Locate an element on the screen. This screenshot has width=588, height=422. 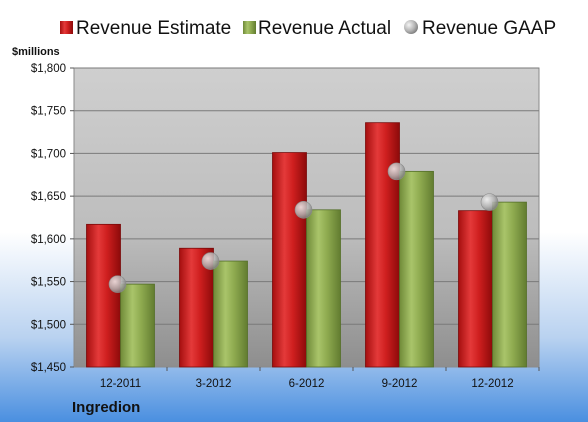
legend-item-estimate: Revenue Estimate is located at coordinates (145, 28).